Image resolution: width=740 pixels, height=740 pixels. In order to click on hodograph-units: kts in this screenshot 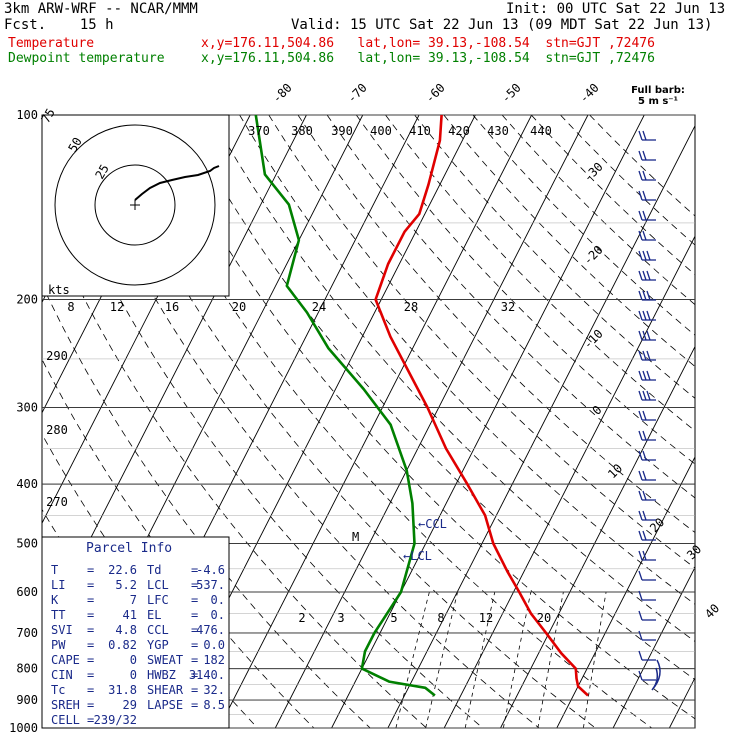, I will do `click(59, 290)`.